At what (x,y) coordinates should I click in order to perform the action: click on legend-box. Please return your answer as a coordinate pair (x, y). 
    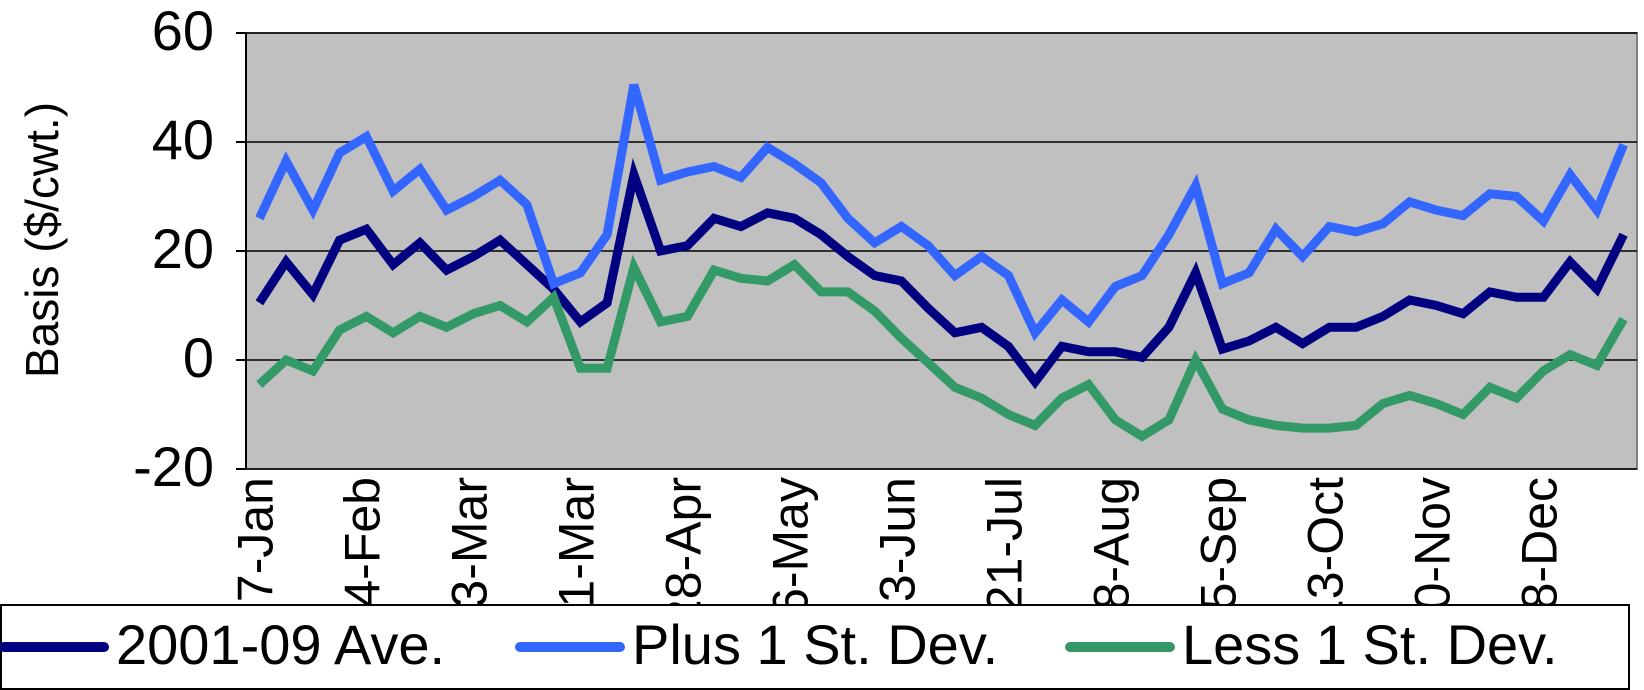
    Looking at the image, I should click on (815, 647).